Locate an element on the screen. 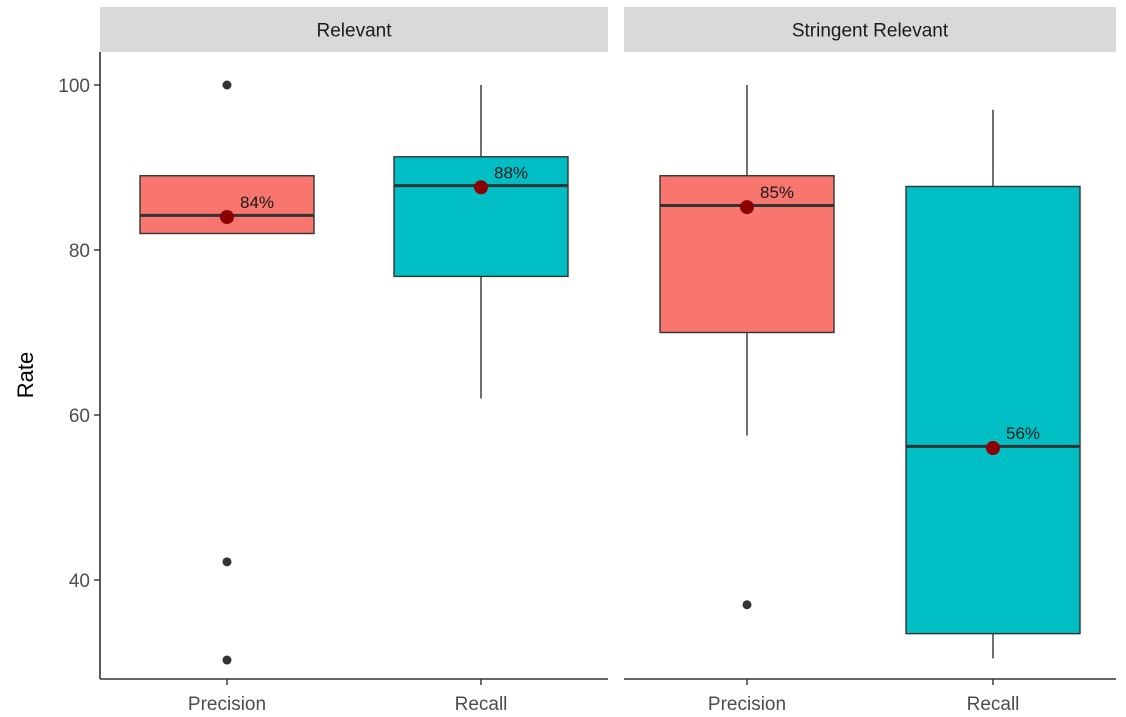 The image size is (1126, 717). mean-label: 85% is located at coordinates (777, 192).